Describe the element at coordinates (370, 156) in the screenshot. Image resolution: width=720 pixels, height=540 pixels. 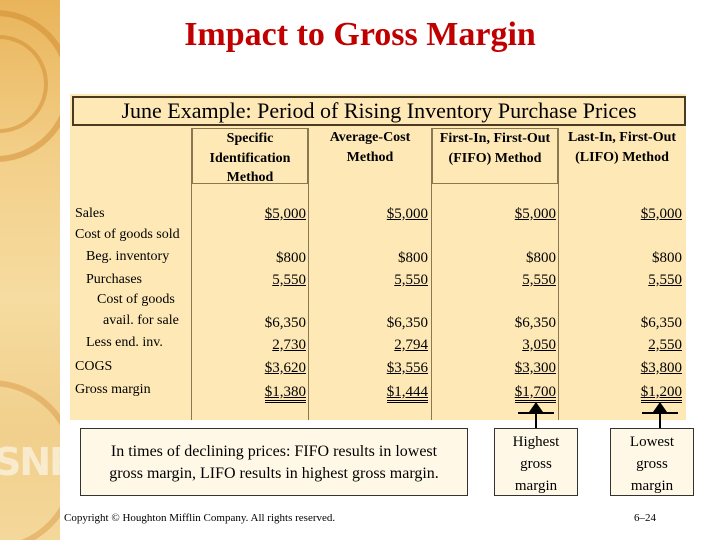
I see `column-header-average: Average-Cost Method` at that location.